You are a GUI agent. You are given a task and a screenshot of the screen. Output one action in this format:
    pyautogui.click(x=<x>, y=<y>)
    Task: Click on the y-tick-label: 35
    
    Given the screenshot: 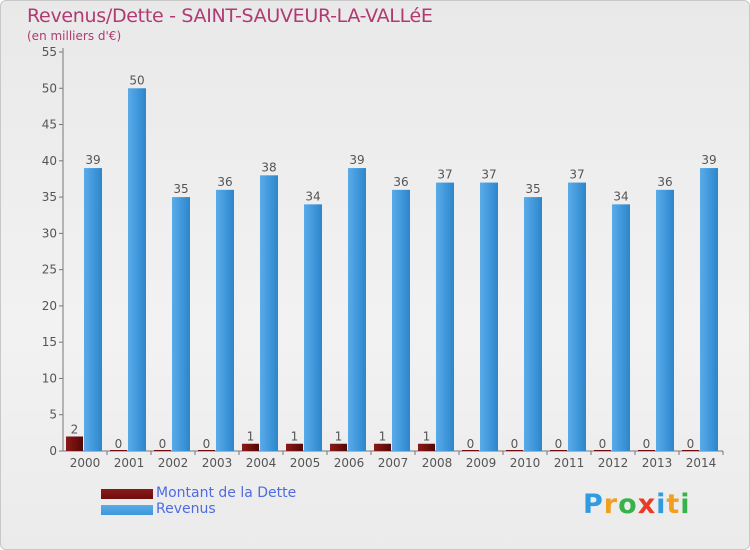 What is the action you would take?
    pyautogui.click(x=49, y=197)
    